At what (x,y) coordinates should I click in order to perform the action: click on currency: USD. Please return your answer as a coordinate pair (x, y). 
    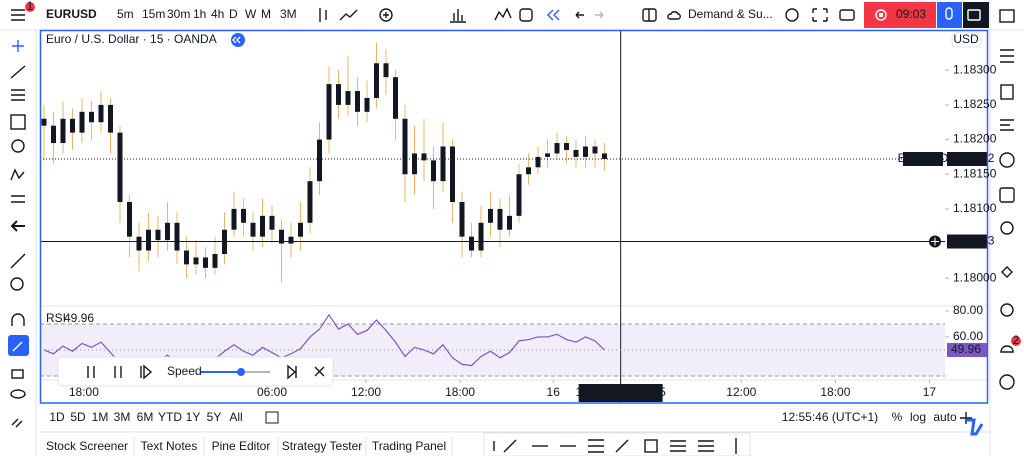
    Looking at the image, I should click on (966, 39).